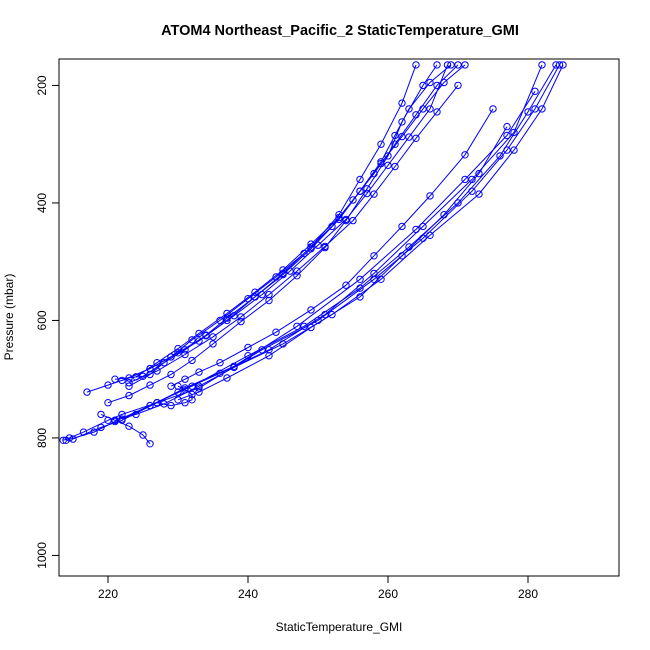 The width and height of the screenshot is (650, 650). What do you see at coordinates (108, 594) in the screenshot?
I see `x-tick-label: 220` at bounding box center [108, 594].